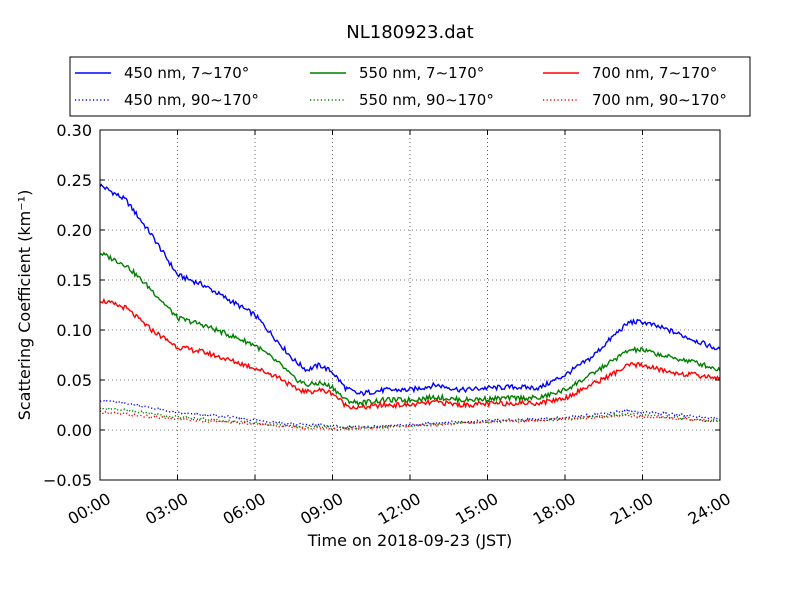  Describe the element at coordinates (74, 380) in the screenshot. I see `y-tick-label: 0.05` at that location.